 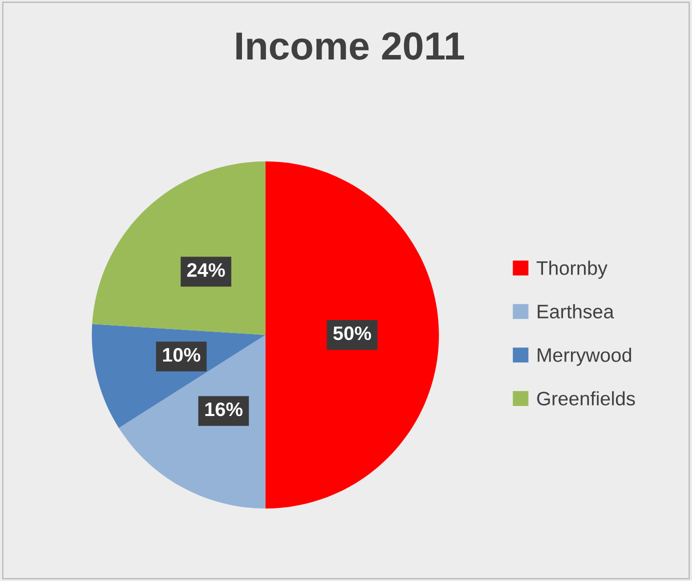 I want to click on legend-label: Greenfields, so click(x=586, y=398).